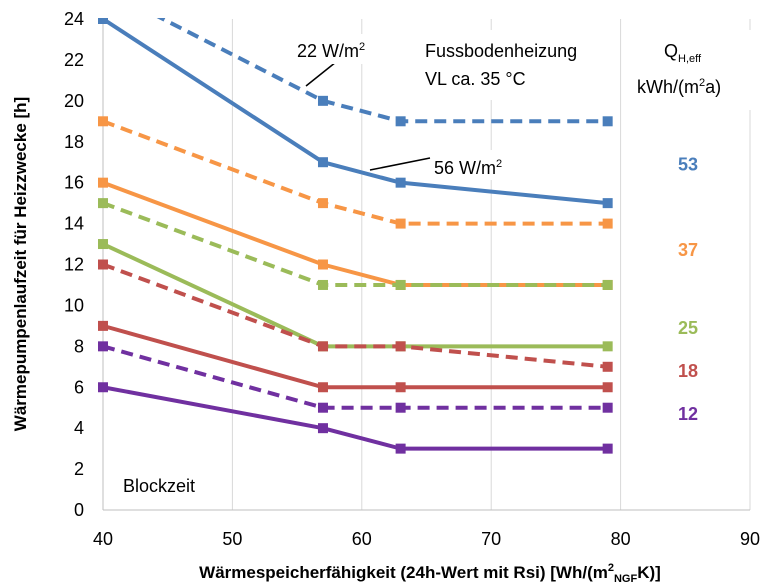  What do you see at coordinates (74, 265) in the screenshot?
I see `y-tick-label: 12` at bounding box center [74, 265].